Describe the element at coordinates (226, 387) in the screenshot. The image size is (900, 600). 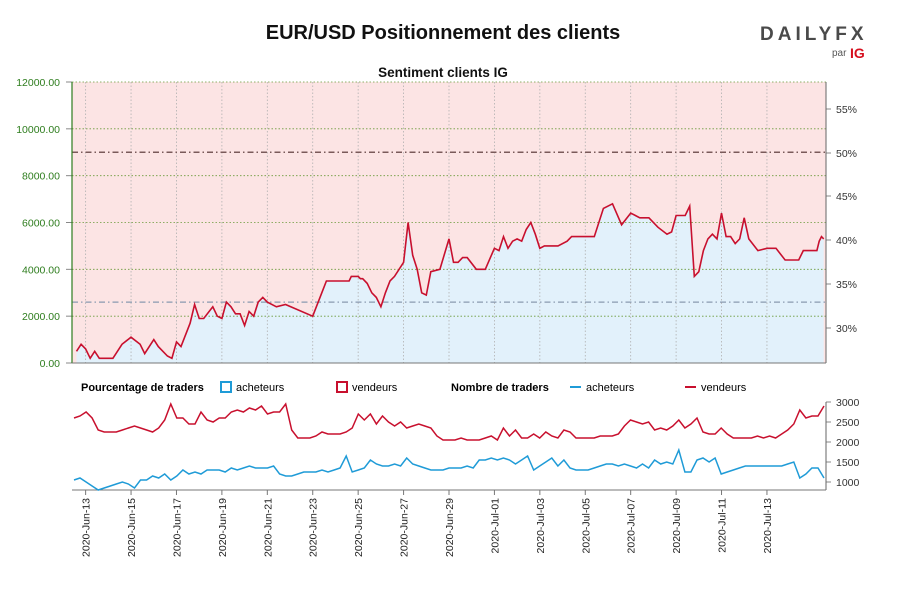
I see `legend-pct-buy-swatch` at that location.